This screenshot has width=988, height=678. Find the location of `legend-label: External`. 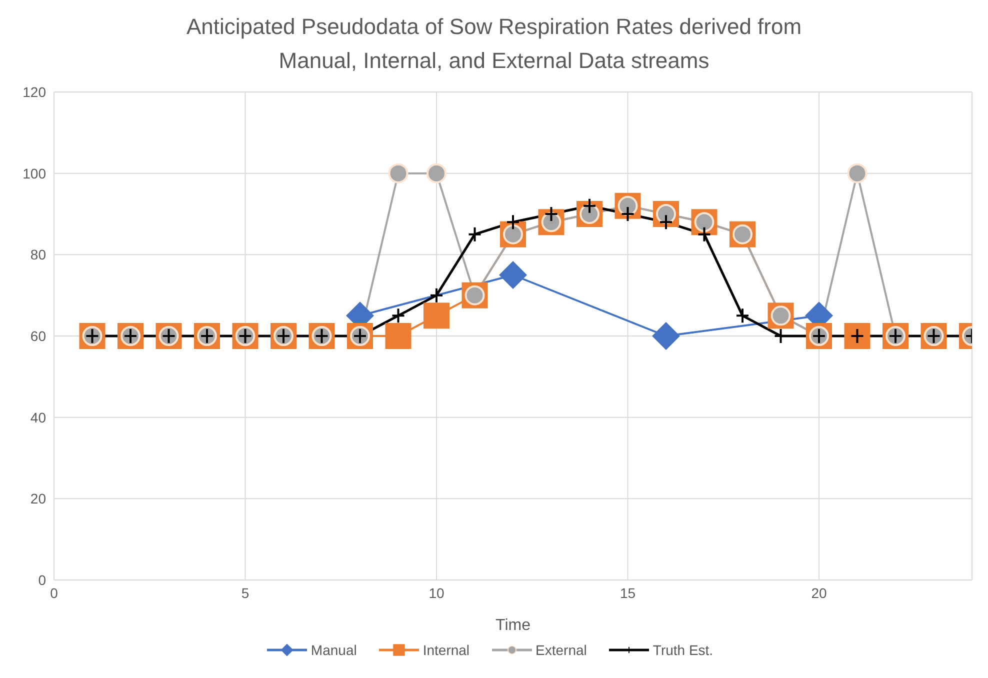

legend-label: External is located at coordinates (560, 650).